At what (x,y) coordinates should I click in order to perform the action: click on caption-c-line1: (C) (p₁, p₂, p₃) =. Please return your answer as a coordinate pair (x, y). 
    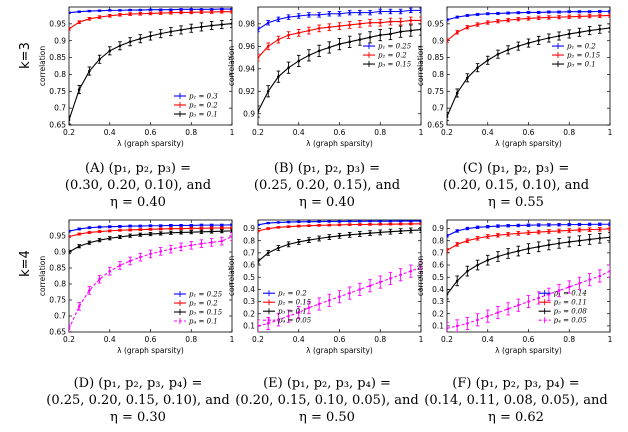
    Looking at the image, I should click on (516, 168).